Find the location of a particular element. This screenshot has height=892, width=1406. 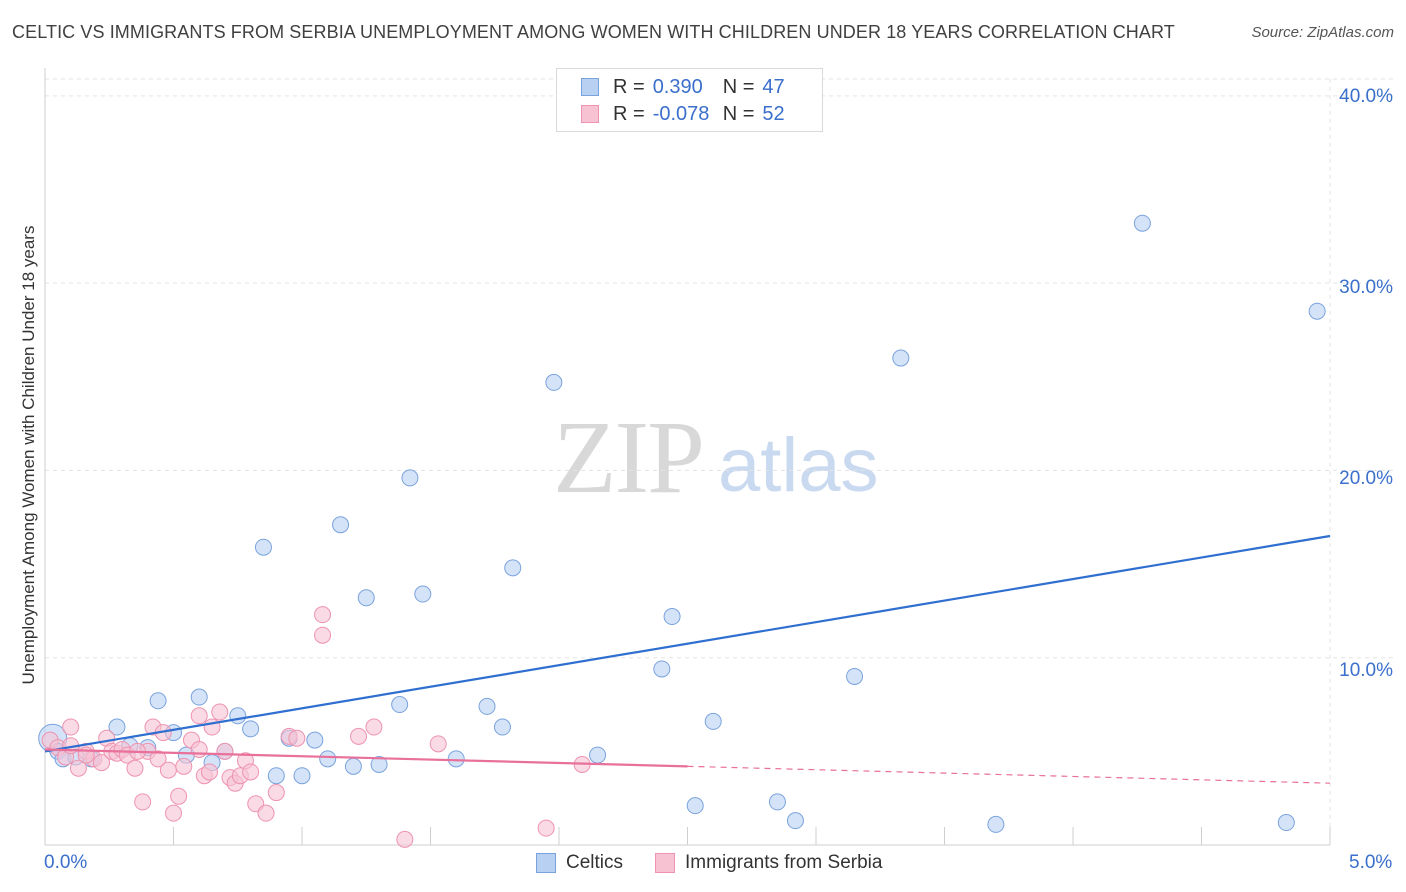

legend-row-serbia: R = -0.078 N = 52 is located at coordinates (683, 114).